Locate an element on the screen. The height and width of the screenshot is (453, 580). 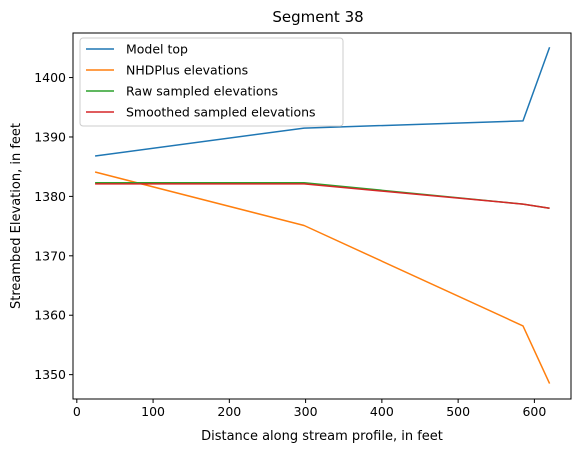
x-axis-title: Distance along stream profile, in feet is located at coordinates (322, 436).